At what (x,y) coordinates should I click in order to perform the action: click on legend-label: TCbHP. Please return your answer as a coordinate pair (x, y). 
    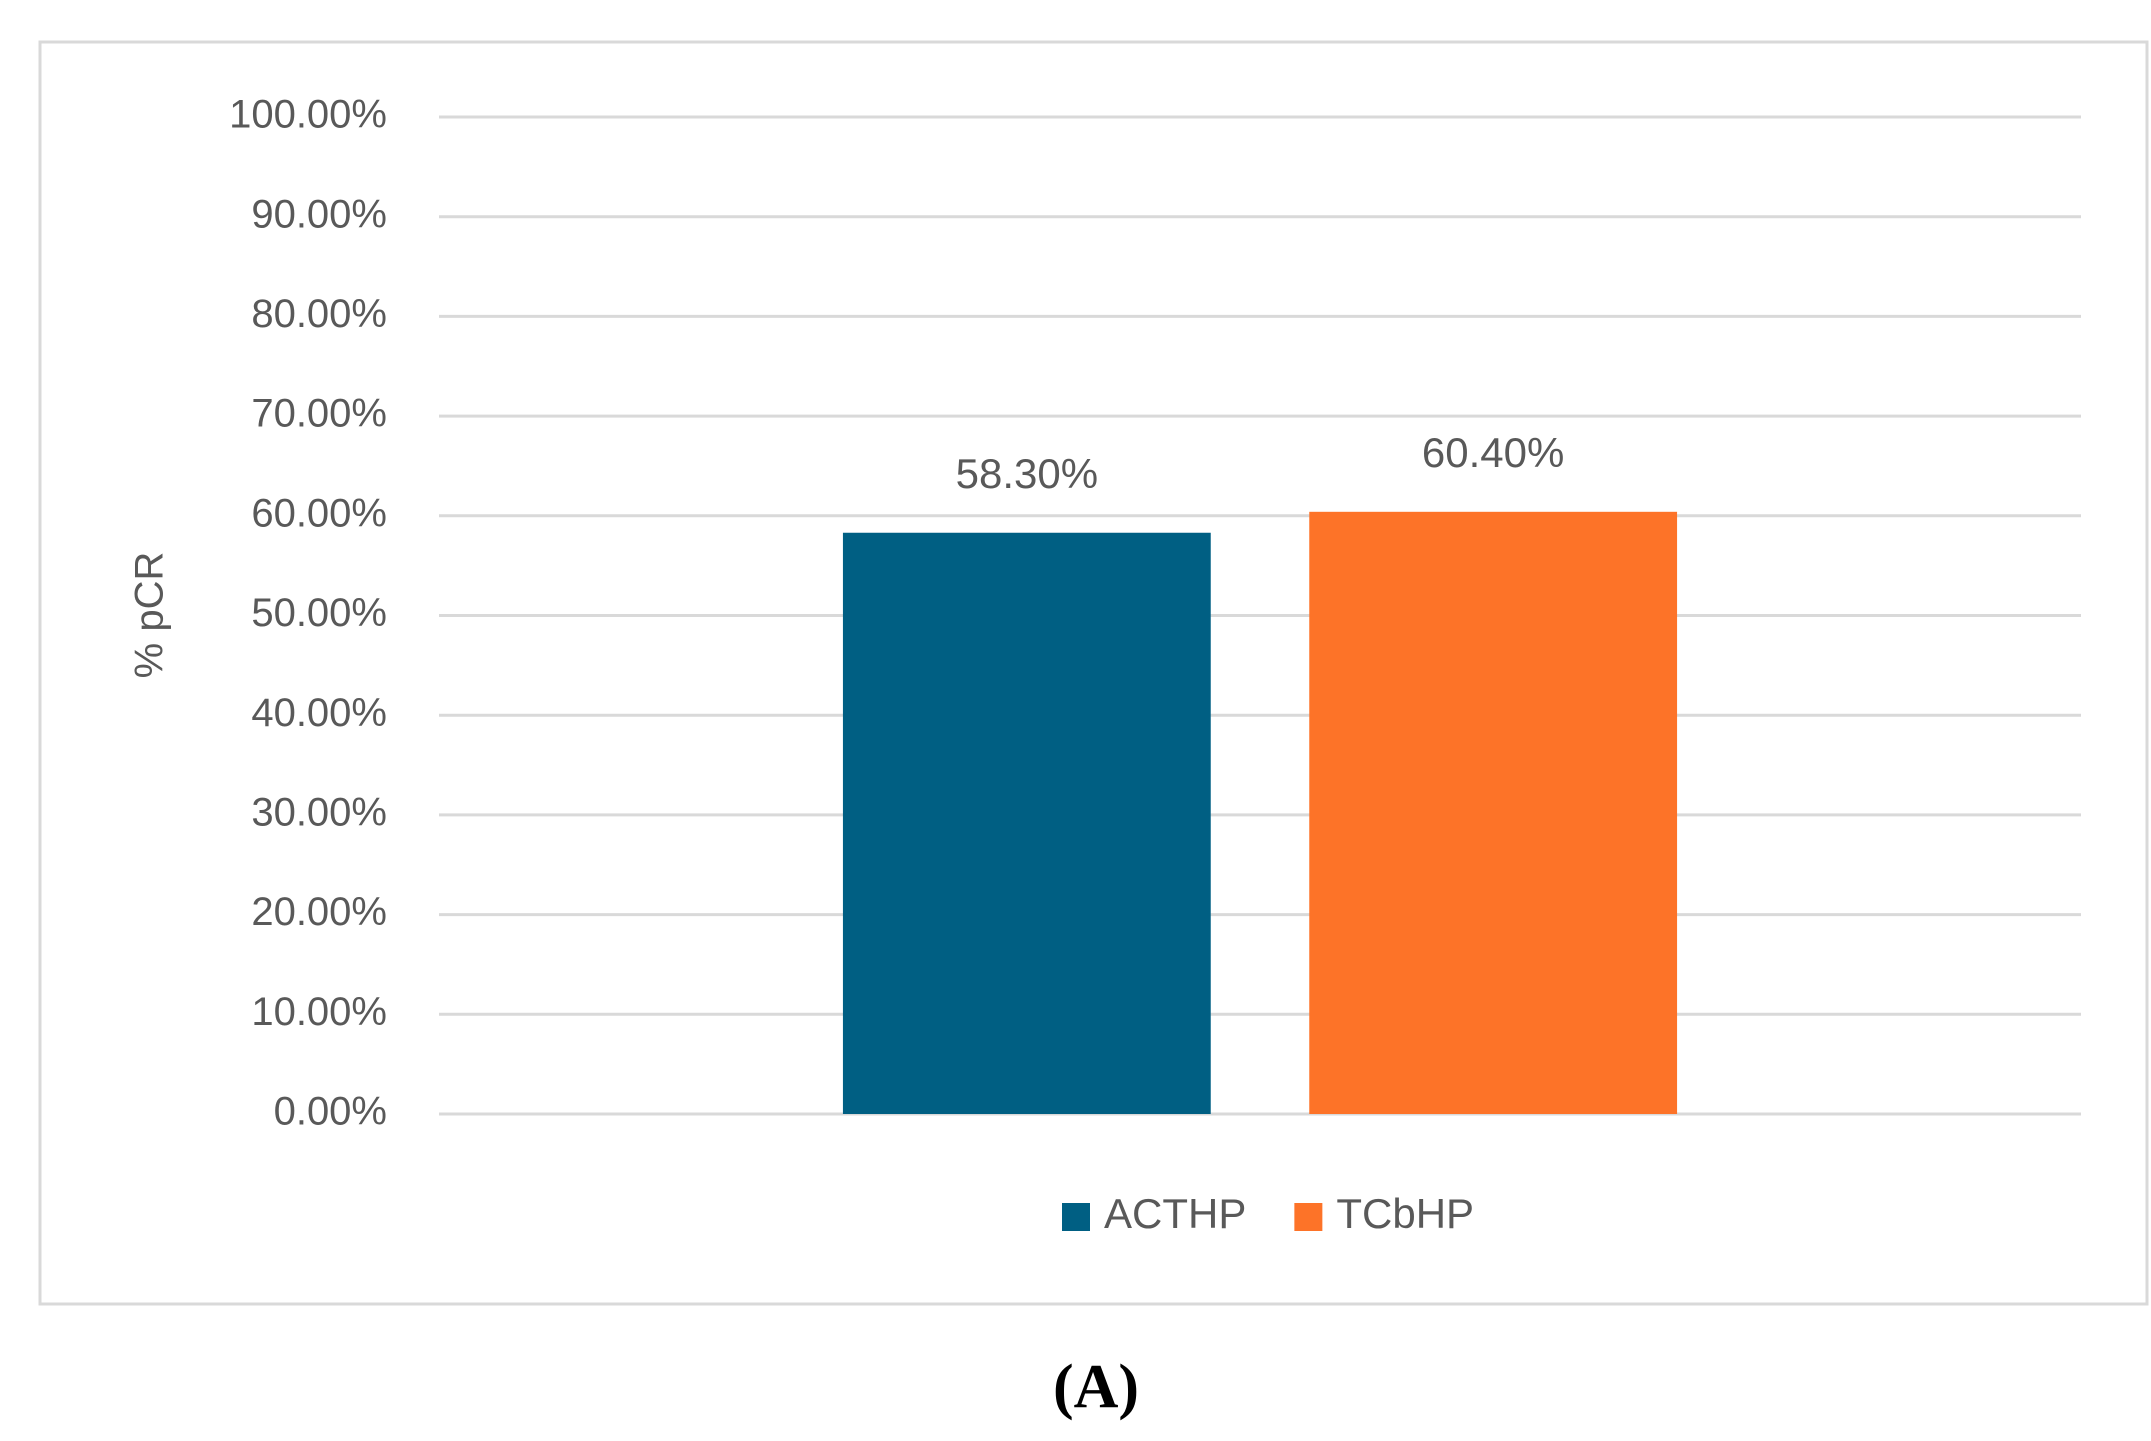
    Looking at the image, I should click on (1405, 1213).